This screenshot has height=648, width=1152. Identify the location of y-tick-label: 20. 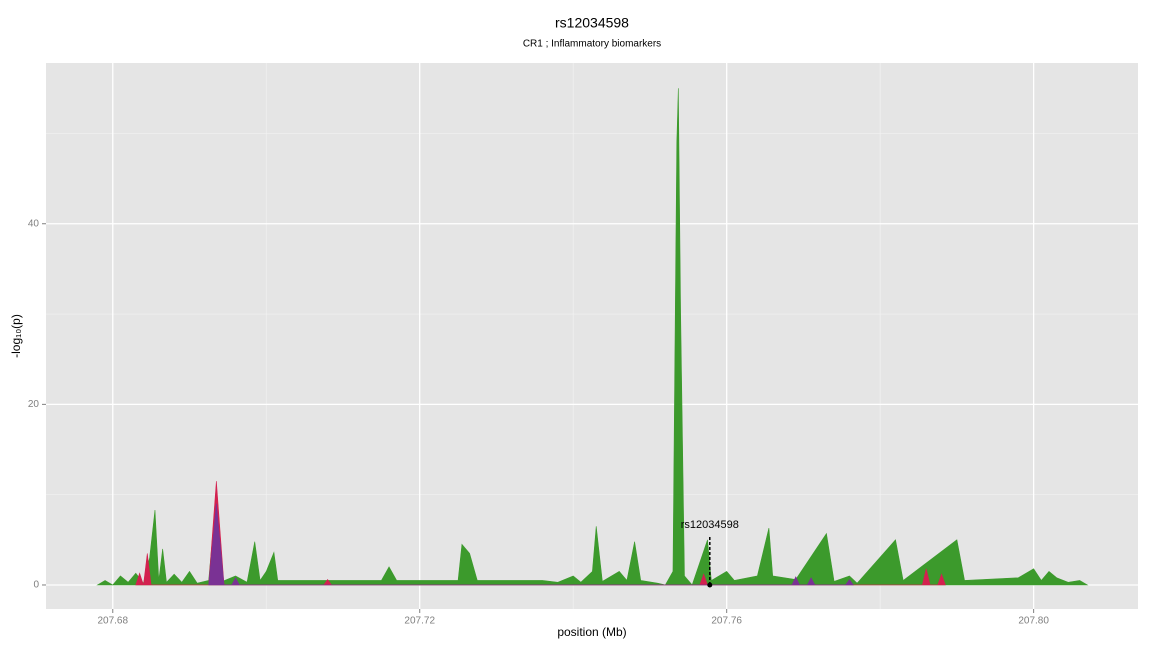
(34, 404).